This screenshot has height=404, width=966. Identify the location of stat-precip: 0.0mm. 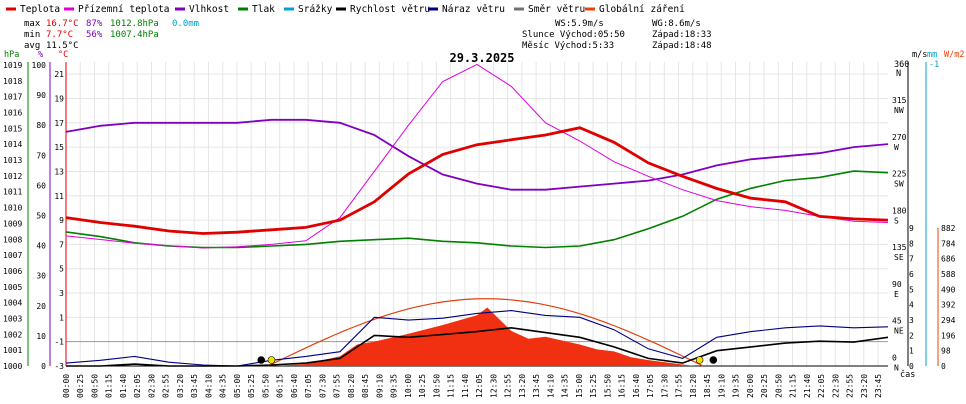
(185, 24).